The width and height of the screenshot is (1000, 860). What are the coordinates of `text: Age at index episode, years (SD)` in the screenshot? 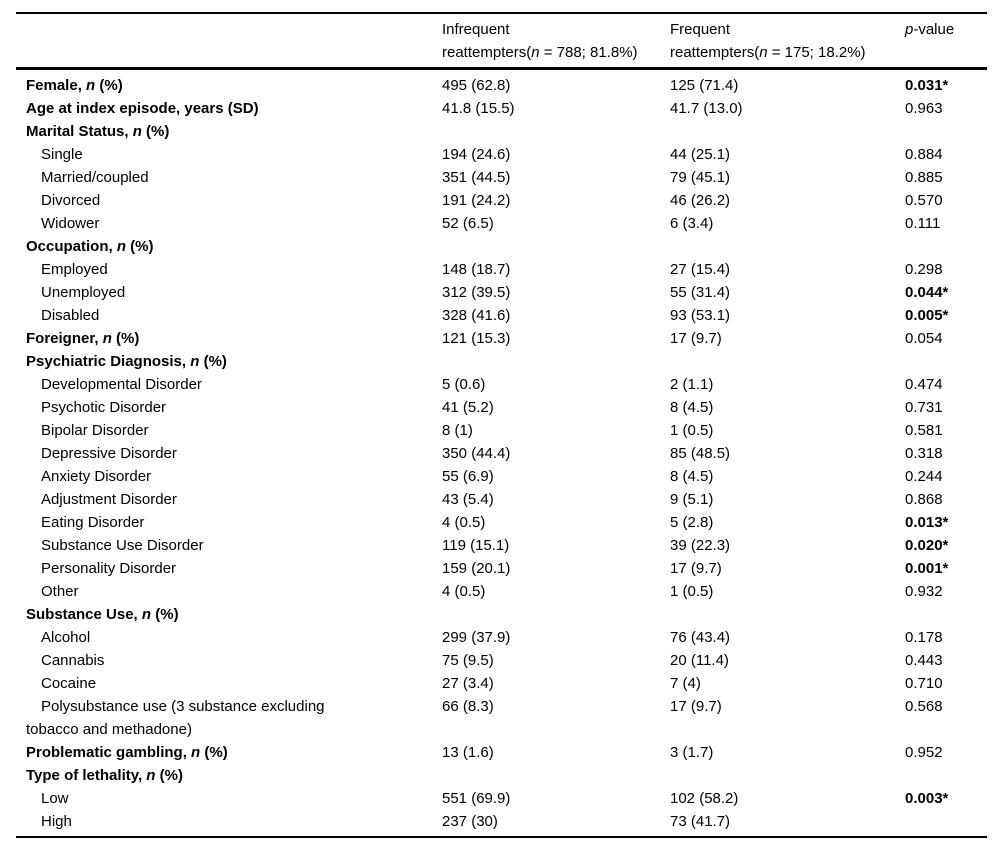 It's located at (142, 108).